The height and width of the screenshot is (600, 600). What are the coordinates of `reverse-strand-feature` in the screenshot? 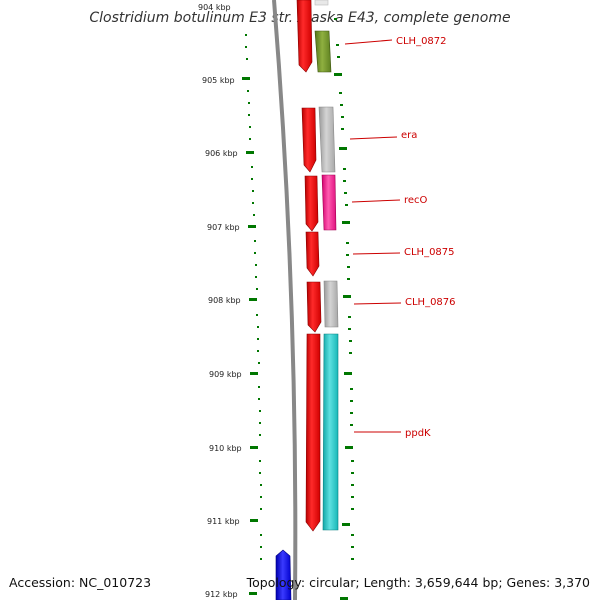 It's located at (283, 574).